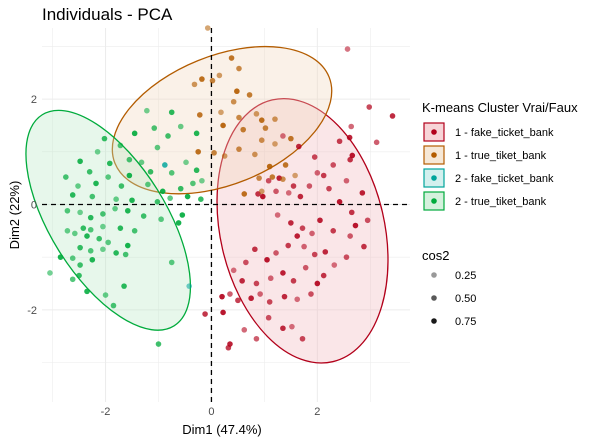  I want to click on y-tick-label: -2, so click(32, 311).